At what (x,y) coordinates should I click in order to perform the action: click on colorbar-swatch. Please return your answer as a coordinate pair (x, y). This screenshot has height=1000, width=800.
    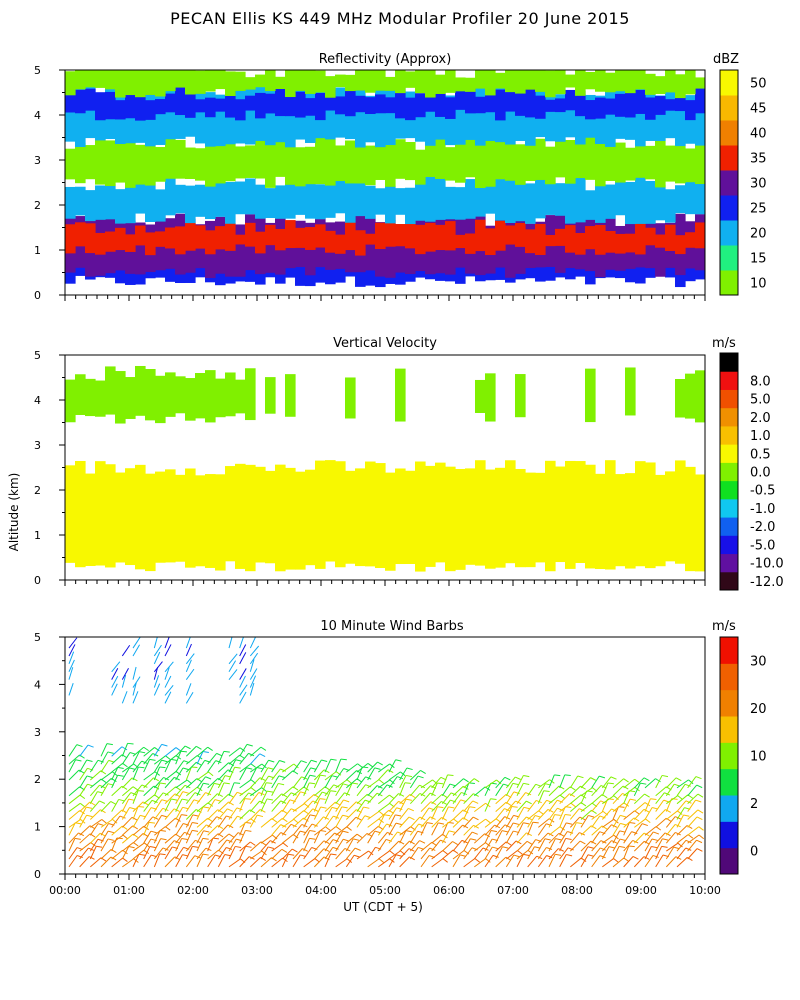
    Looking at the image, I should click on (729, 362).